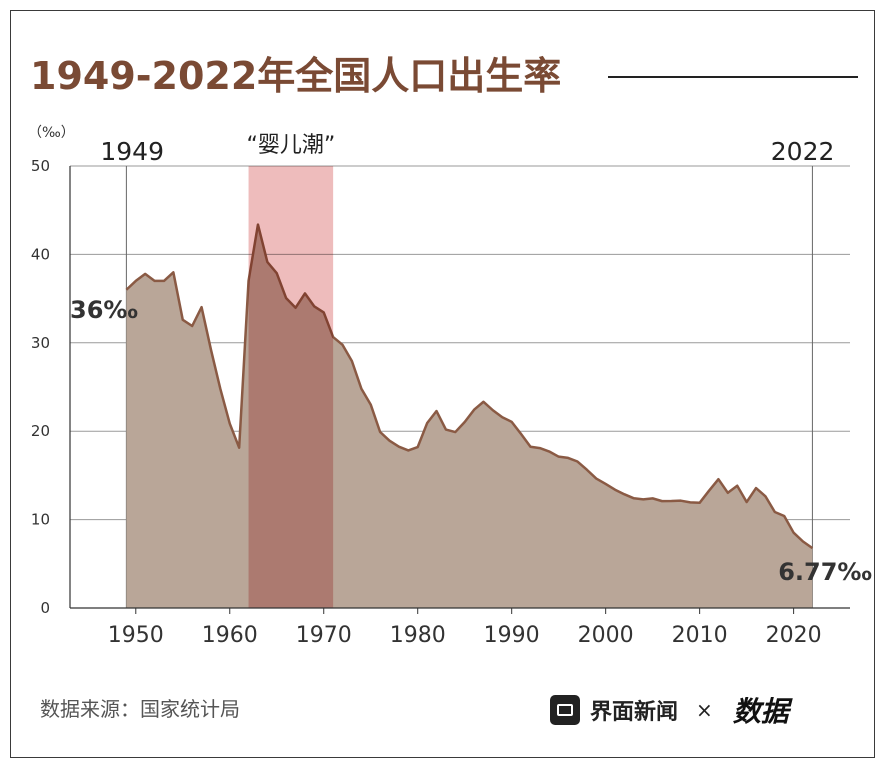 The height and width of the screenshot is (770, 889). Describe the element at coordinates (760, 711) in the screenshot. I see `partner-logo: 数据` at that location.